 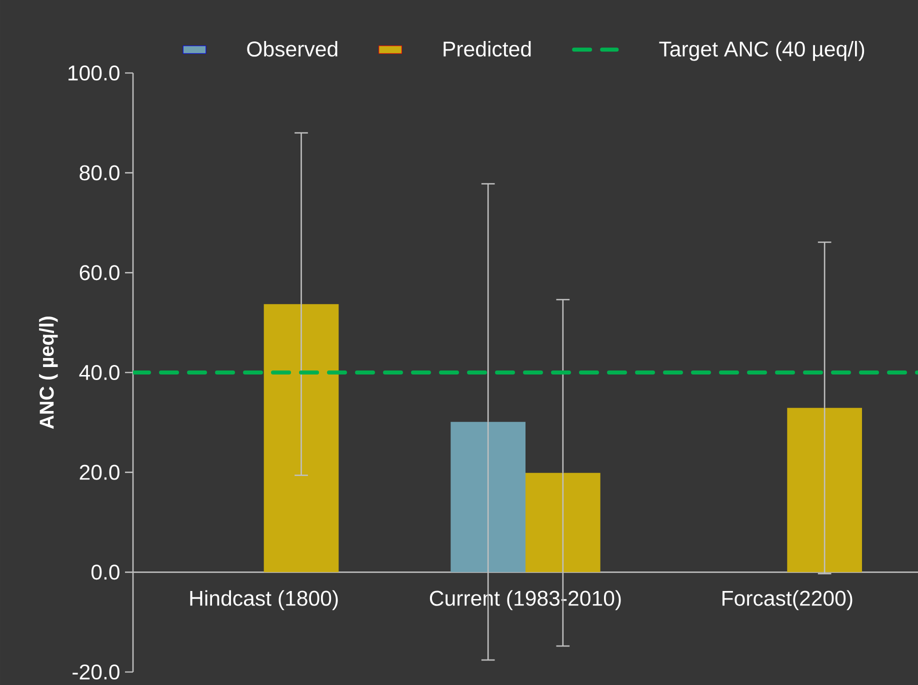 What do you see at coordinates (48, 372) in the screenshot?
I see `y-axis-title: ANC ( µeq/l)` at bounding box center [48, 372].